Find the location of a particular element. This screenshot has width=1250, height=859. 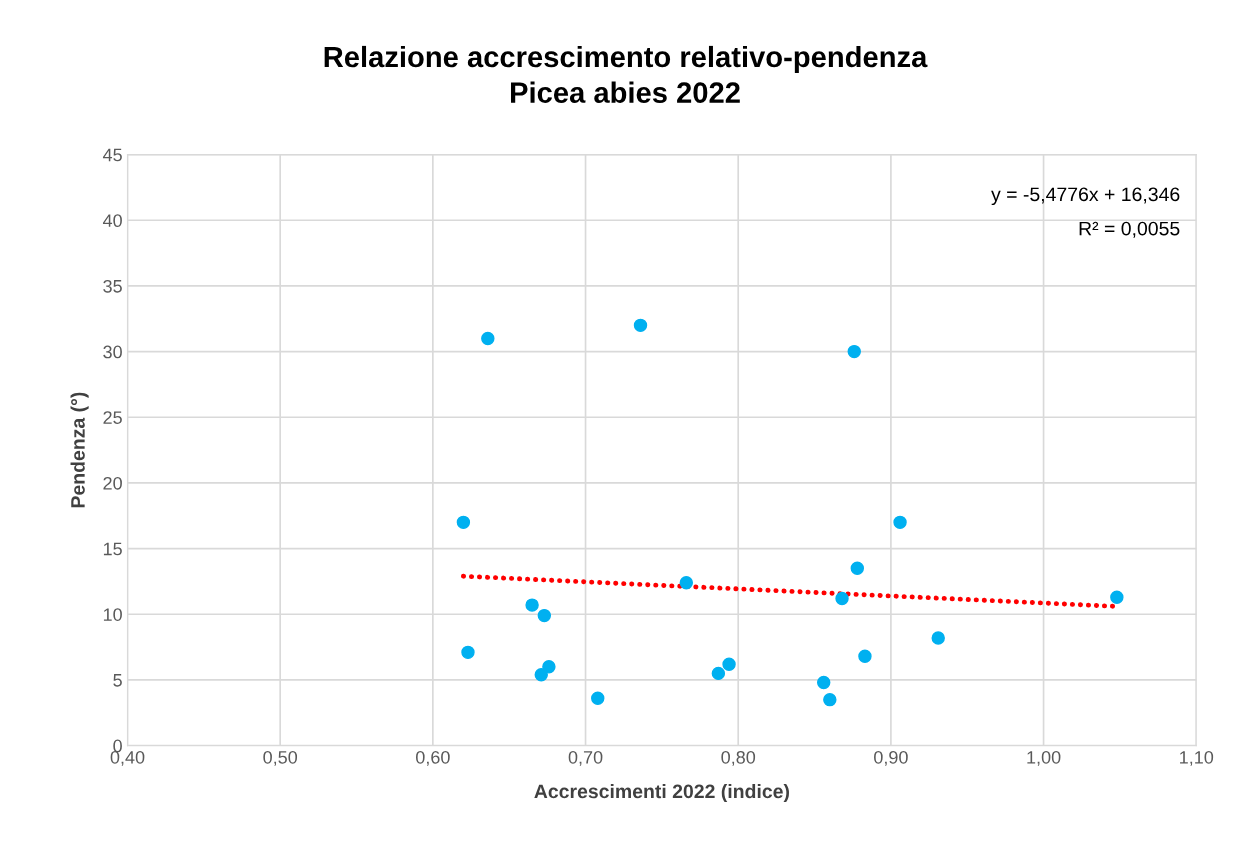

x-tick-label: 0,50 is located at coordinates (280, 758).